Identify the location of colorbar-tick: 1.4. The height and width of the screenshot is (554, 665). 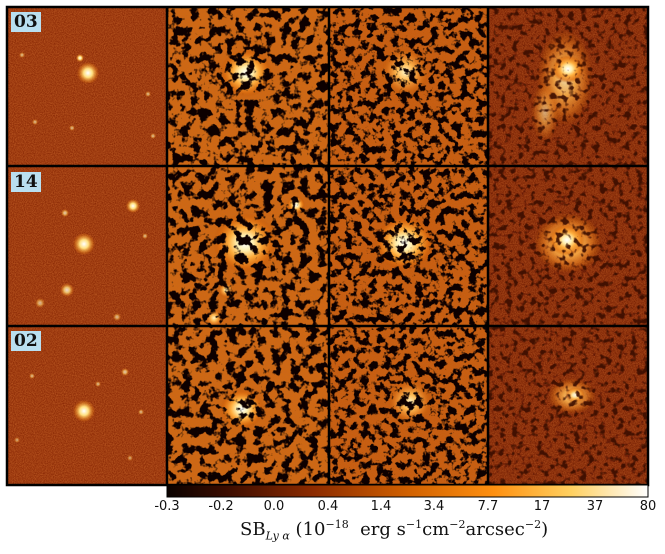
(381, 506).